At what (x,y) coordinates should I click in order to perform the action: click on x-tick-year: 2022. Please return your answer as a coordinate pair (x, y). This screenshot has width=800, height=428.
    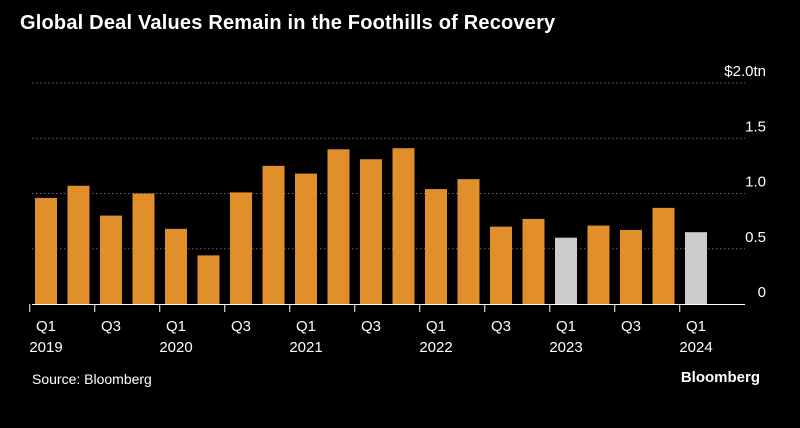
    Looking at the image, I should click on (435, 347).